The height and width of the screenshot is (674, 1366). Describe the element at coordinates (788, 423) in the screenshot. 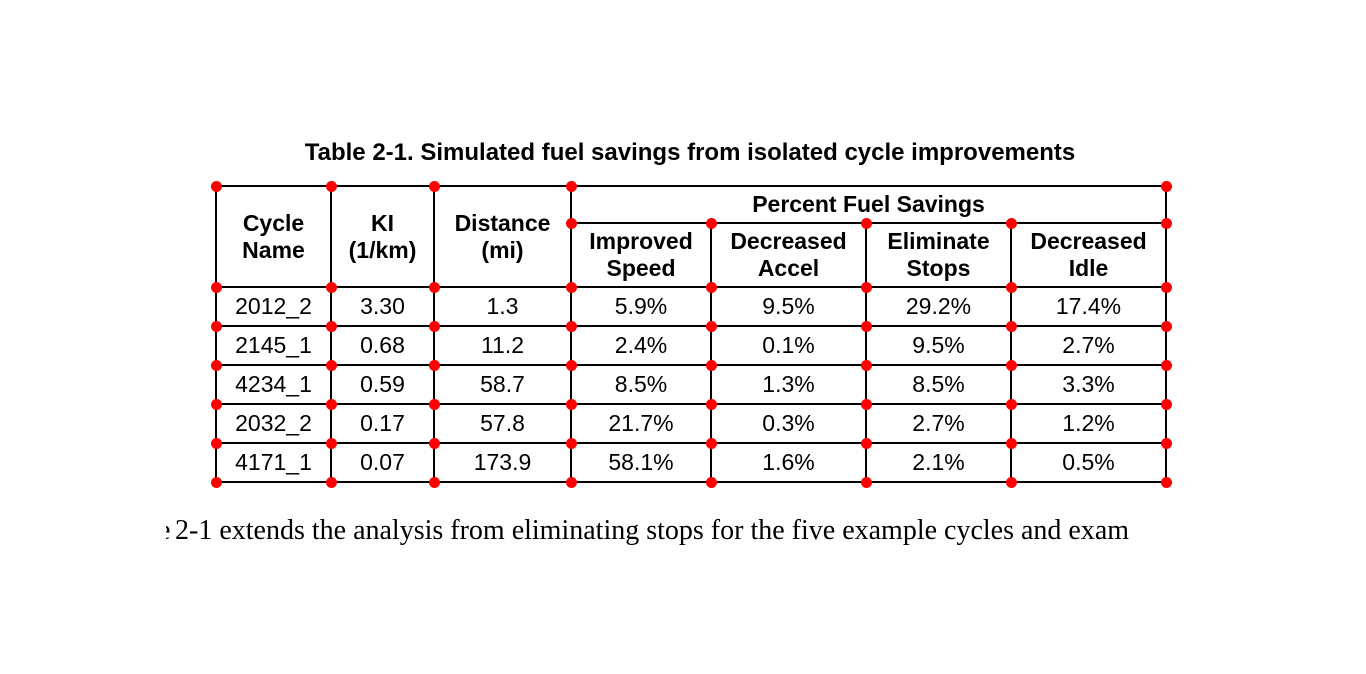

I see `cell-decreased-accel: 0.3%` at that location.